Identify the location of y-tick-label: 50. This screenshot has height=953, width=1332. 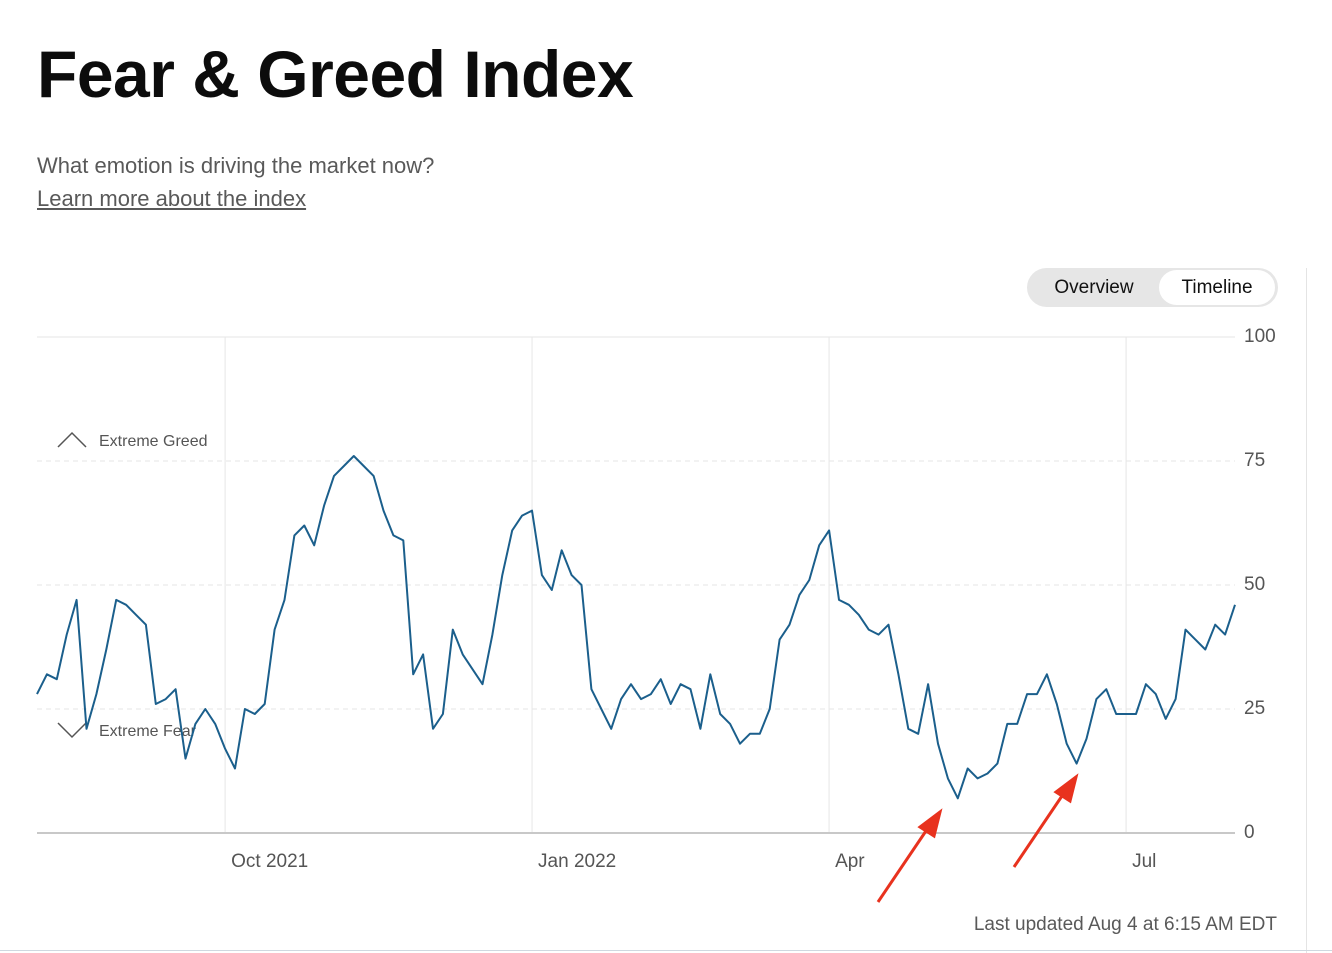
(1254, 584).